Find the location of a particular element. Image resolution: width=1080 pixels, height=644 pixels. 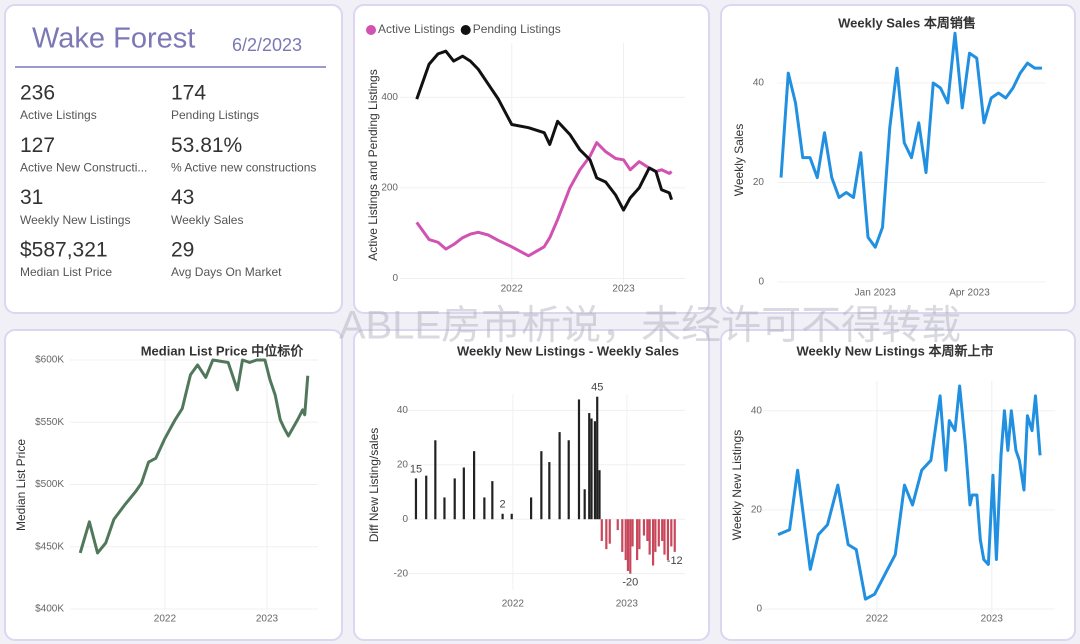

legend-label: Pending Listings is located at coordinates (517, 29).